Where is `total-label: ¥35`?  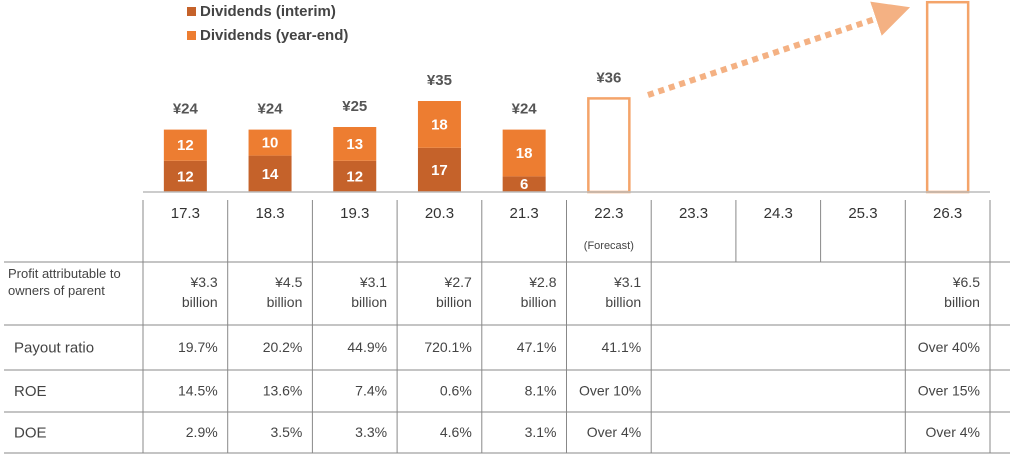 total-label: ¥35 is located at coordinates (439, 80).